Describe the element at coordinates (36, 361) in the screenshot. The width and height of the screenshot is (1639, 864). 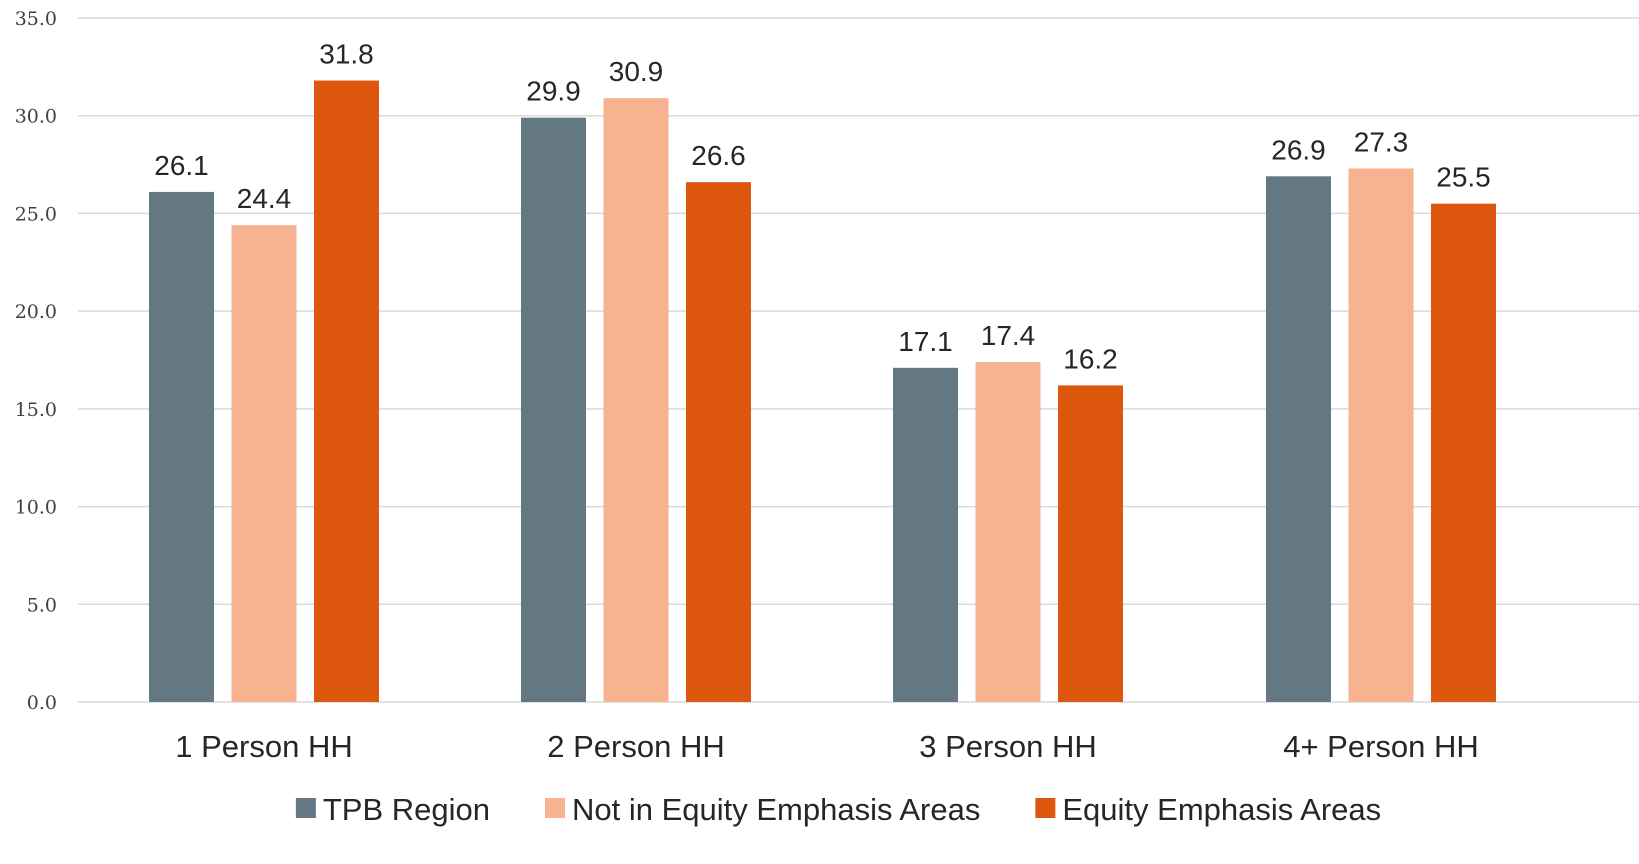
I see `y-axis-ticks: 0.0 5.0 10.0 15.0 20.0 25.0 30.0 35.0` at that location.